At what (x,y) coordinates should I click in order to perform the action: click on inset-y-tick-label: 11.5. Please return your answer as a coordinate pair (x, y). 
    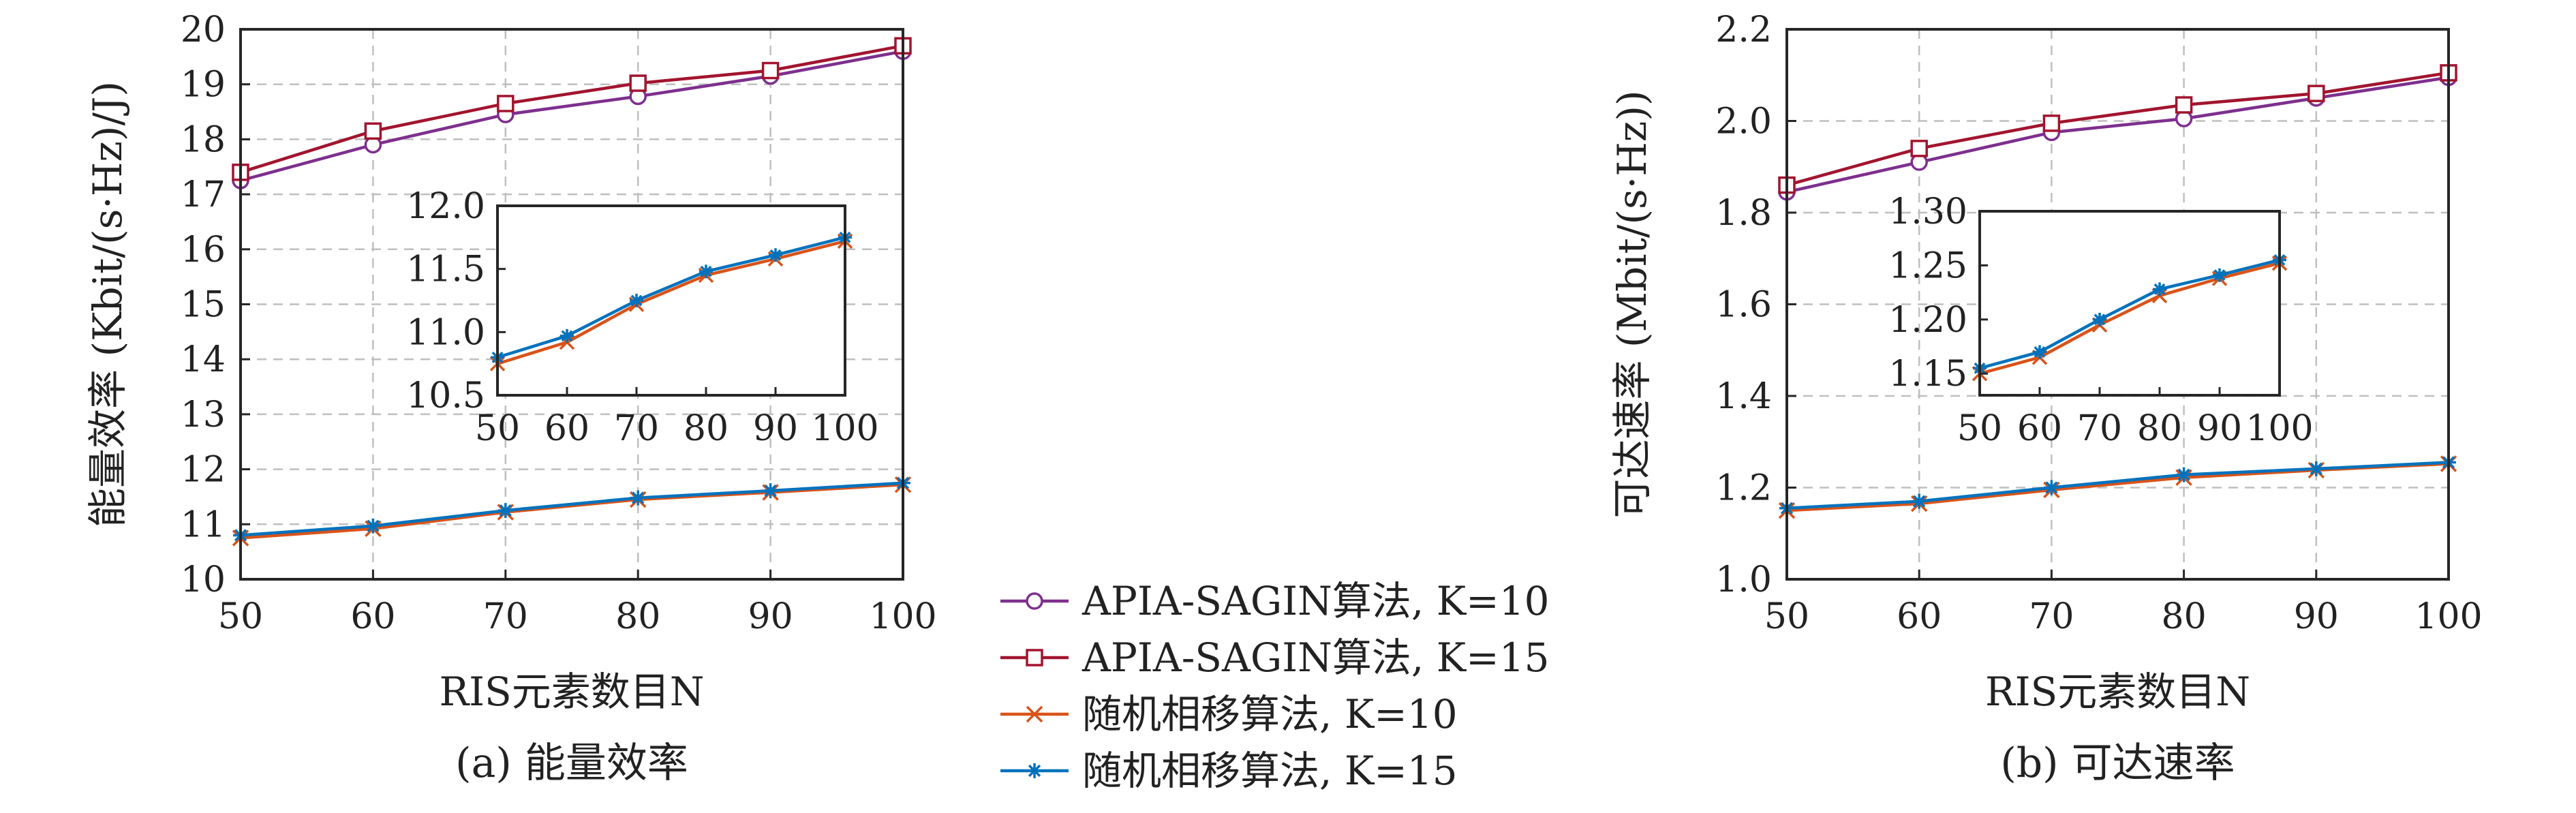
    Looking at the image, I should click on (445, 269).